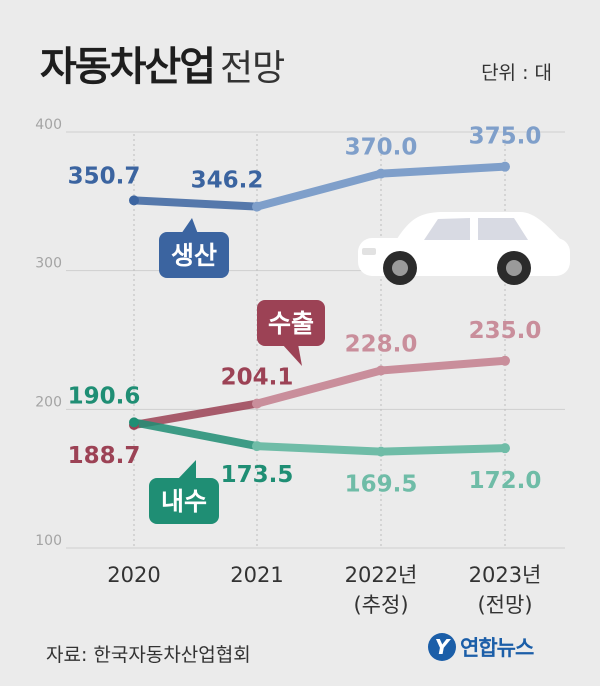 The height and width of the screenshot is (686, 600). I want to click on data-label: 350.7, so click(104, 176).